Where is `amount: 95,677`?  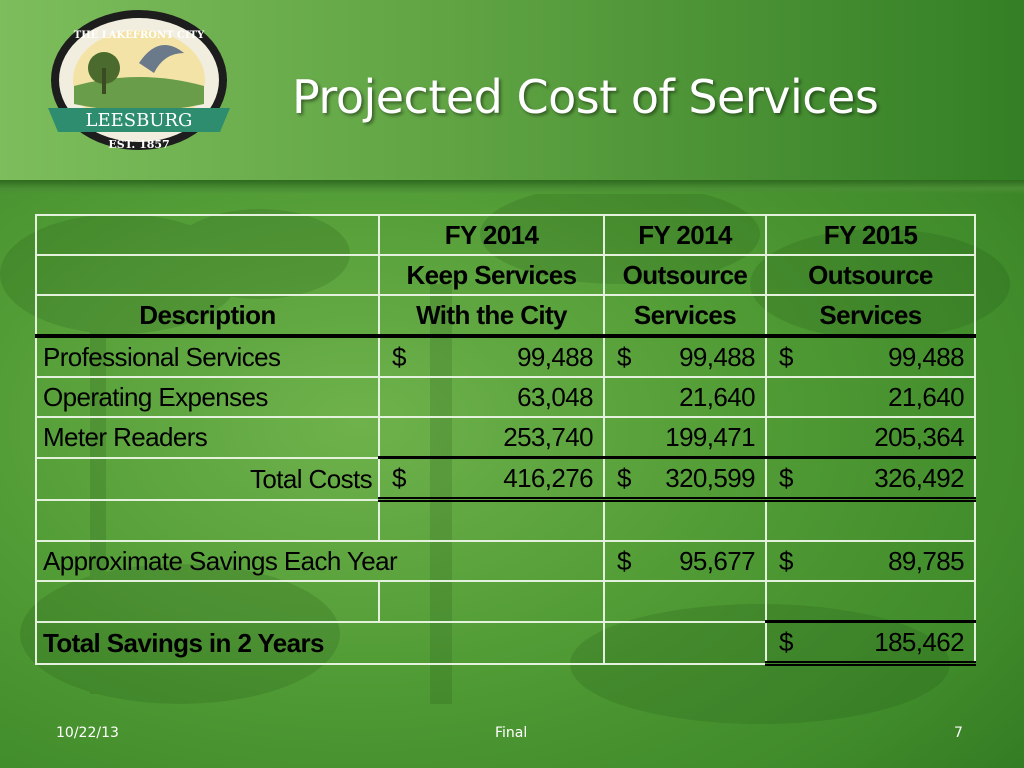
amount: 95,677 is located at coordinates (717, 561).